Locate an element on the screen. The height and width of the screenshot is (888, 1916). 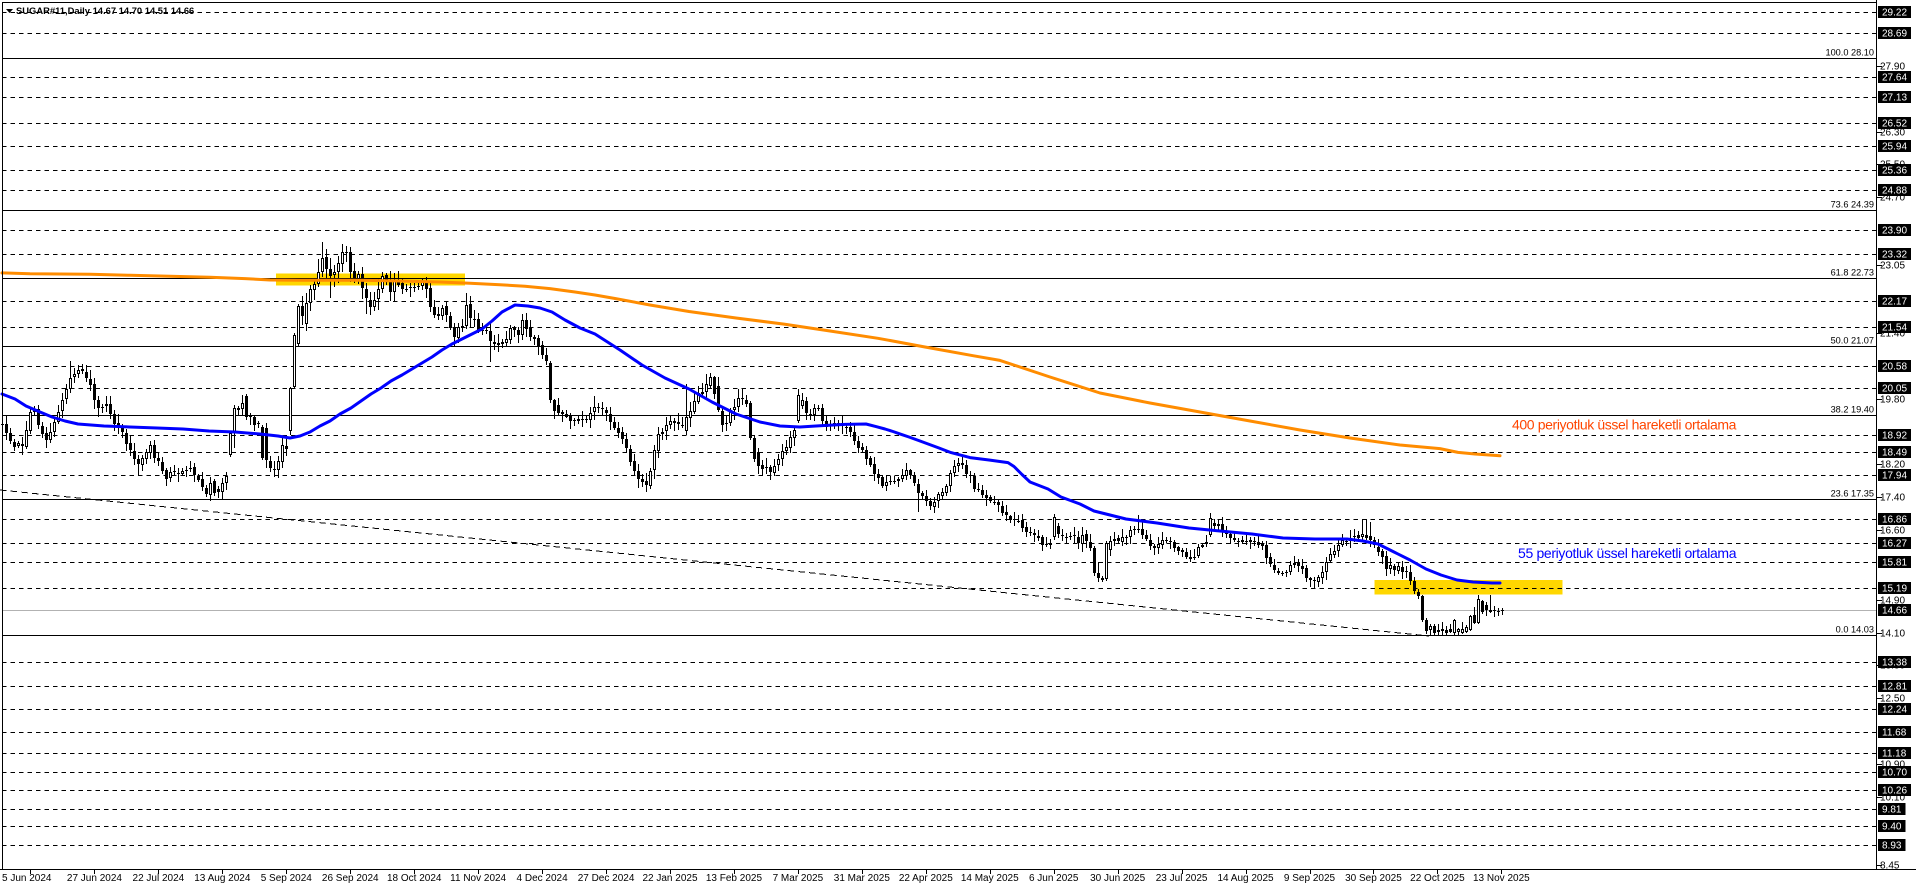
svg-text: 25.94 is located at coordinates (1894, 147).